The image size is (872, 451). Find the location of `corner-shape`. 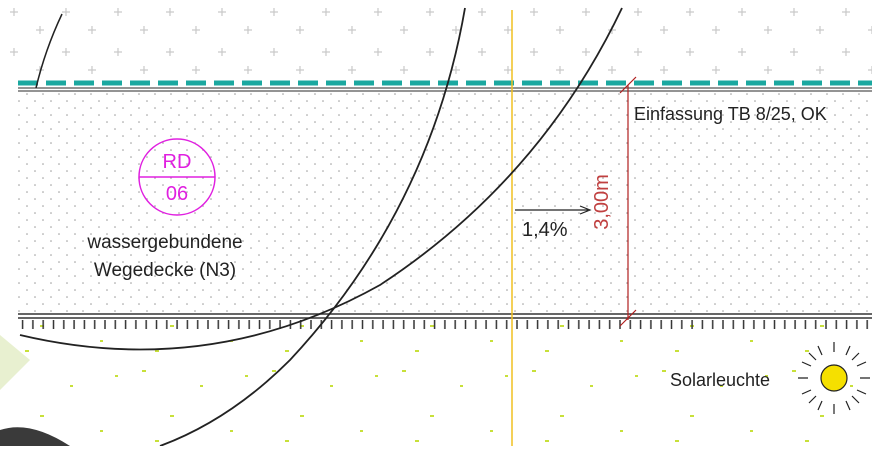

corner-shape is located at coordinates (15, 362).